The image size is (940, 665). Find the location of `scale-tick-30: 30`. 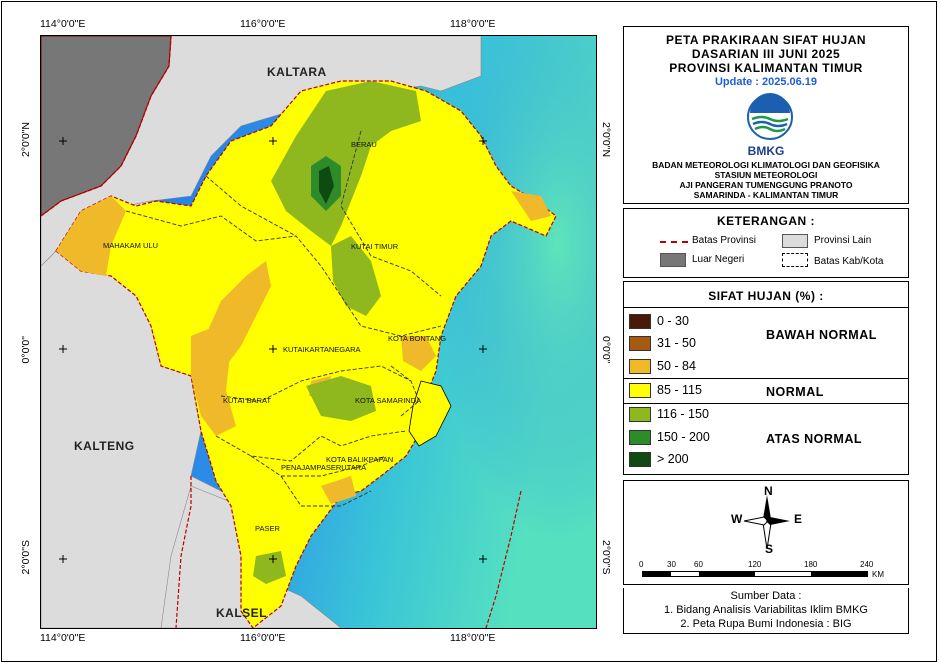

scale-tick-30: 30 is located at coordinates (671, 564).